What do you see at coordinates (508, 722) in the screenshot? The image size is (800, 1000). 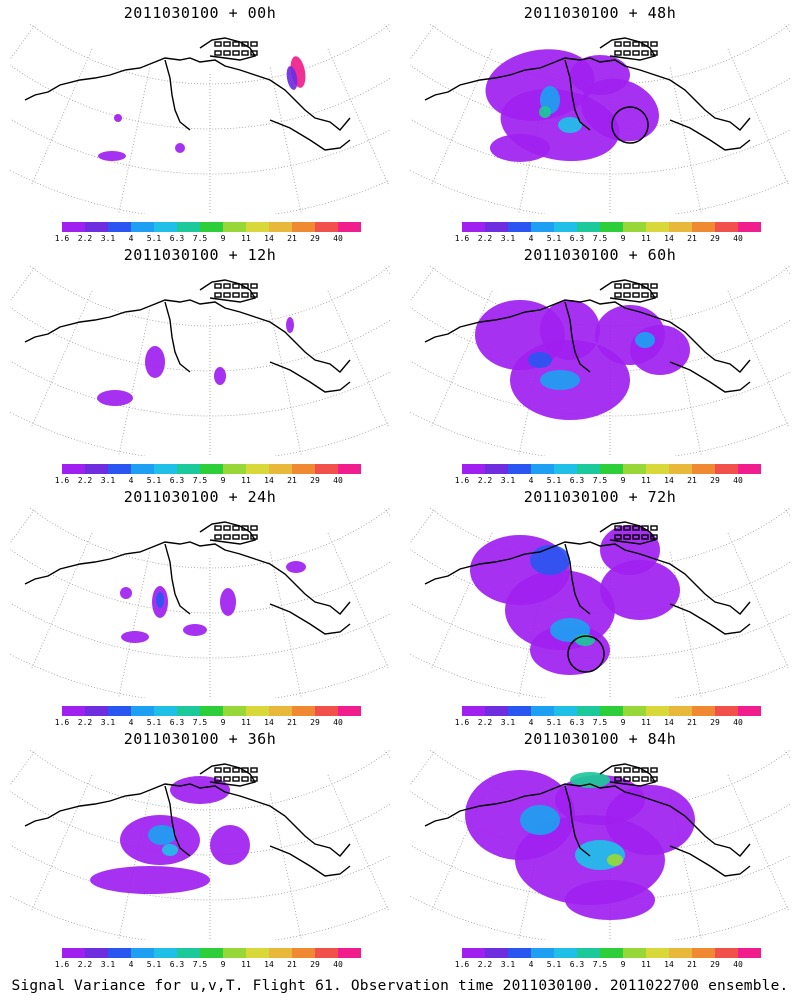 I see `colorbar-tick-label: 3.1` at bounding box center [508, 722].